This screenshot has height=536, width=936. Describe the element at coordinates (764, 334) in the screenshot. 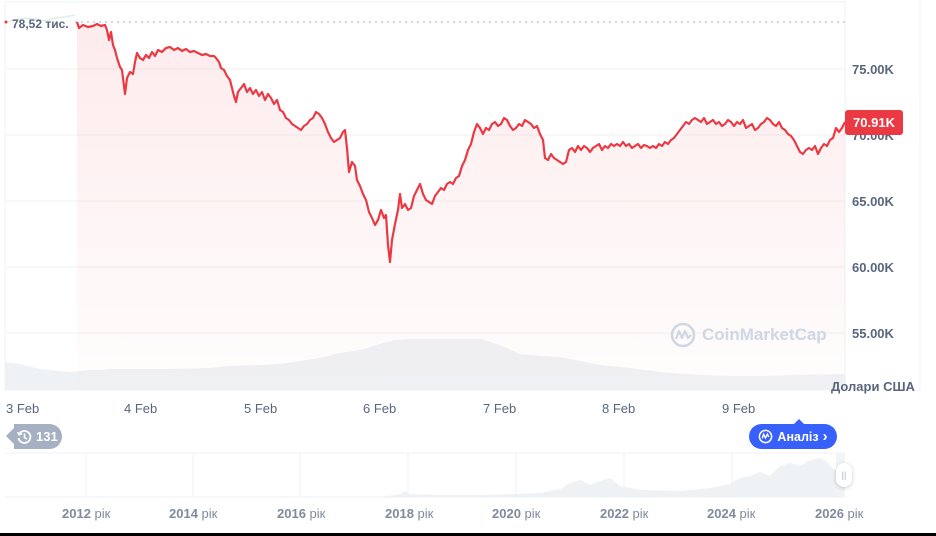

I see `watermark-text: CoinMarketCap` at that location.